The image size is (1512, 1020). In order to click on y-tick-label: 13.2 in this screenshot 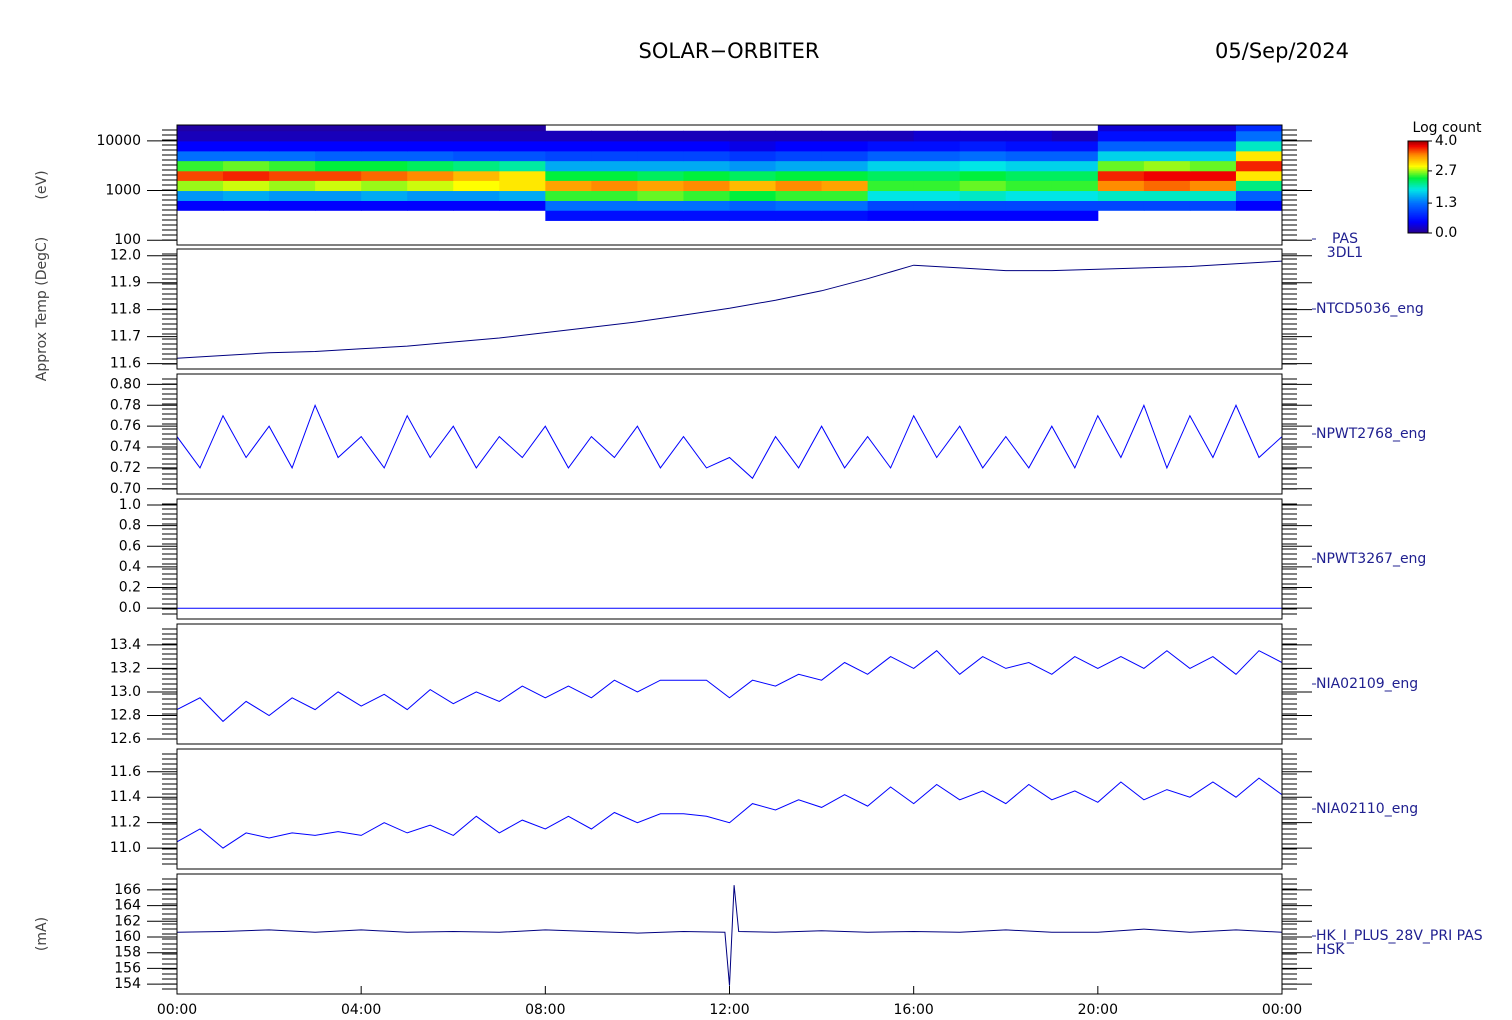, I will do `click(125, 668)`.